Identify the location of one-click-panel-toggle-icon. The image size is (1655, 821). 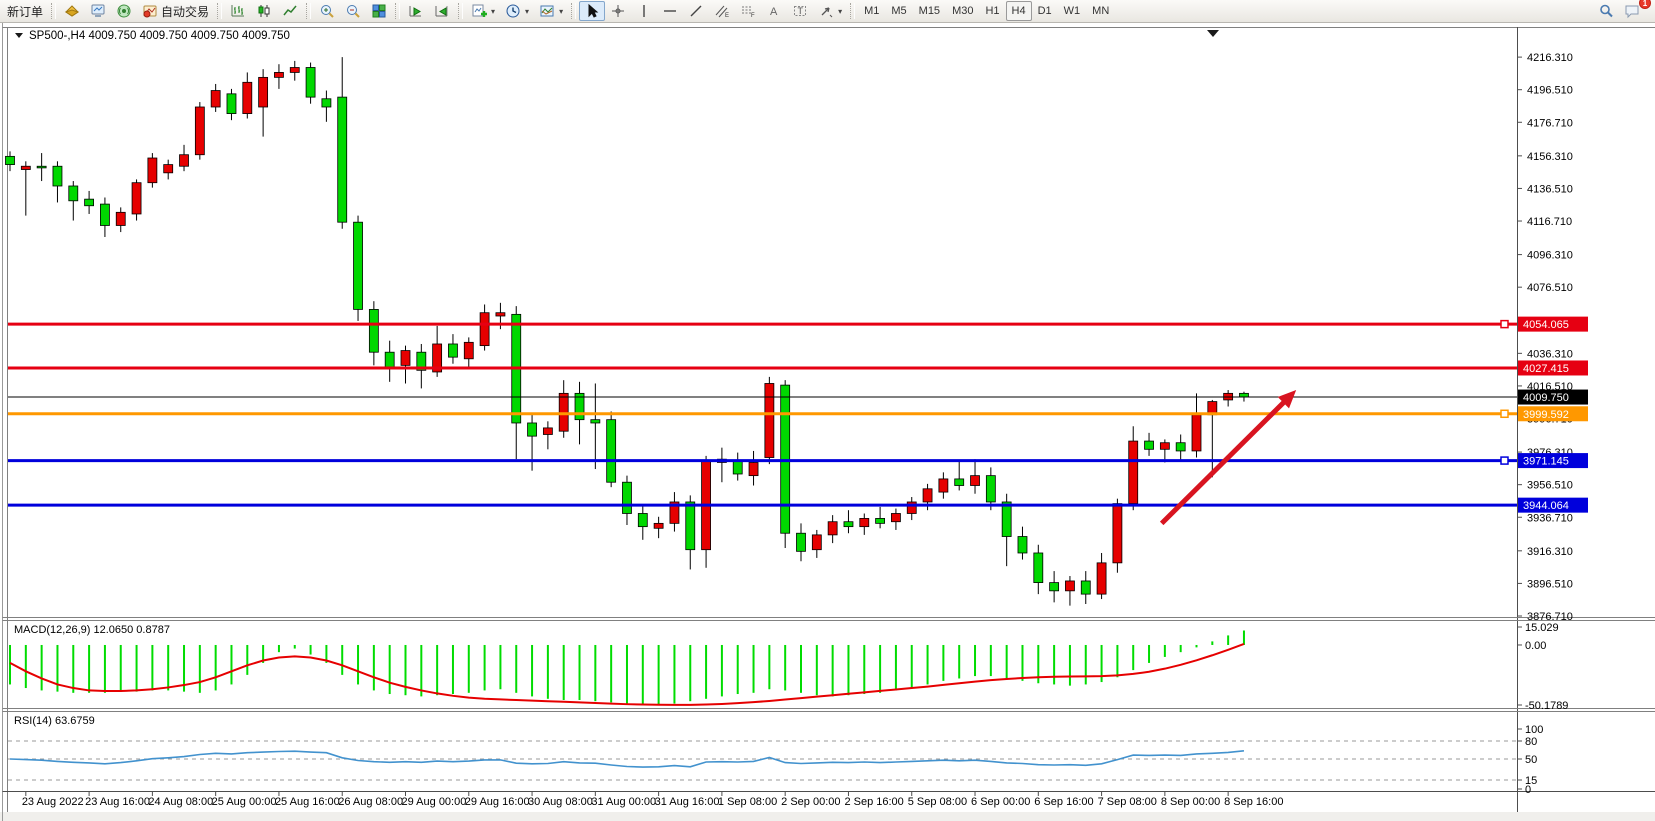
(19, 35).